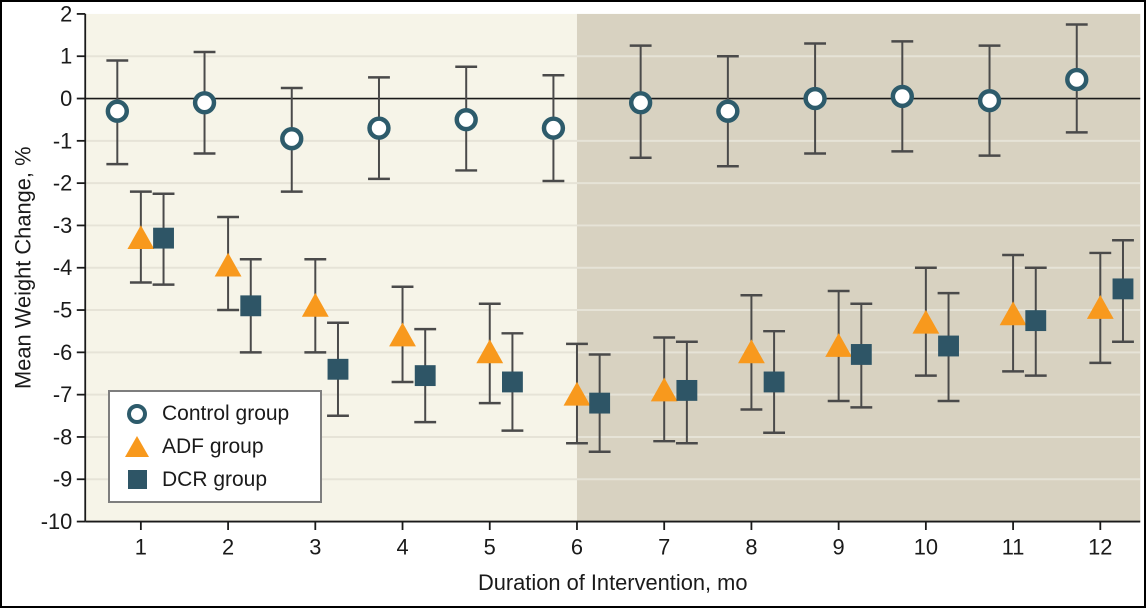 The width and height of the screenshot is (1146, 608). I want to click on legend: Control group ADF group DCR group, so click(215, 446).